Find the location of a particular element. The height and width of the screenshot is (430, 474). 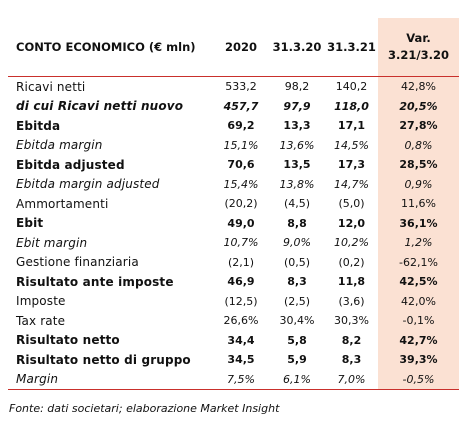

table-row: Margin 7,5% 6,1% 7,0% -0,5% is located at coordinates (233, 380).